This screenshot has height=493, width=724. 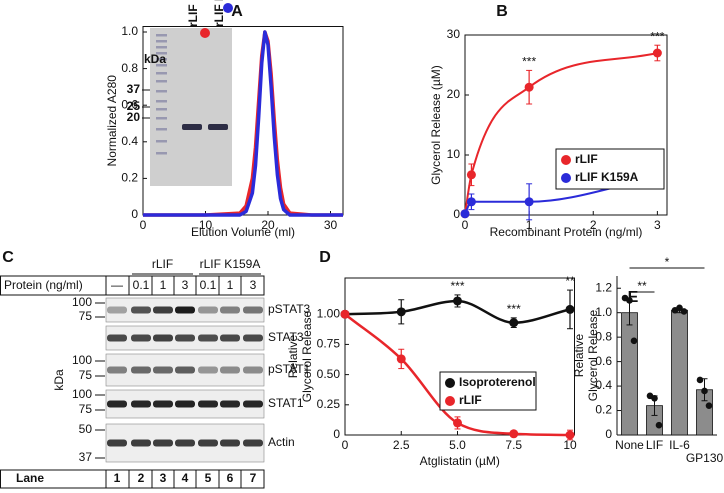 I want to click on group-label: rLIF, so click(x=162, y=264).